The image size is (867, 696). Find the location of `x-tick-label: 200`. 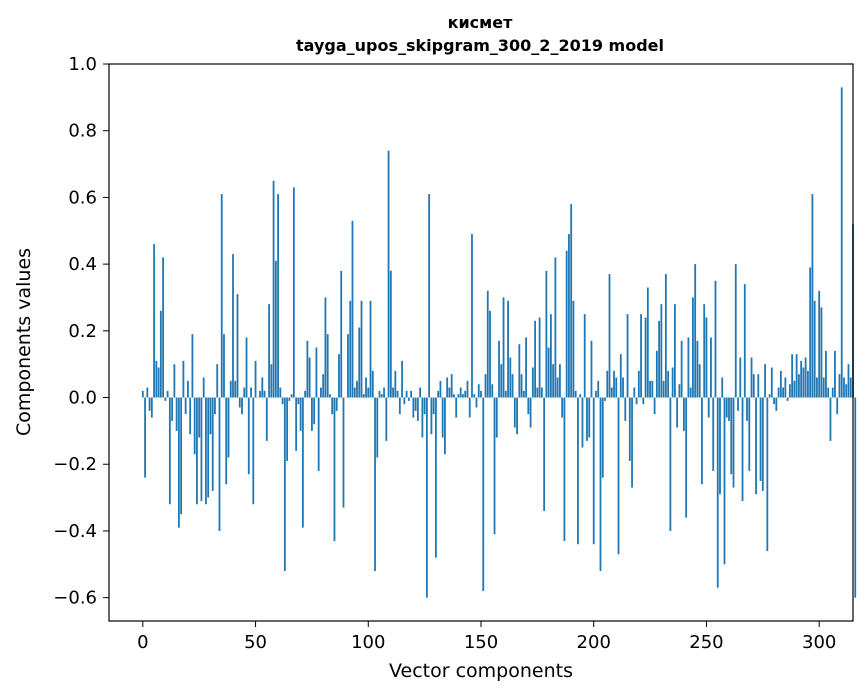

x-tick-label: 200 is located at coordinates (594, 642).